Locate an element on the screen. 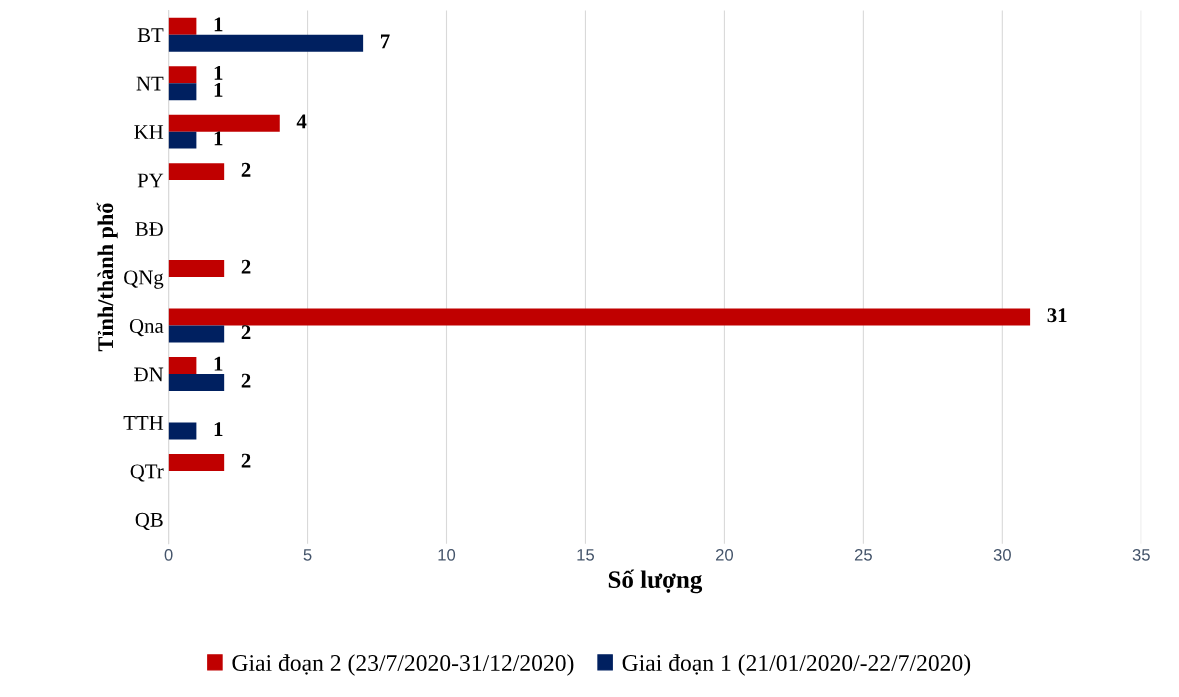 Image resolution: width=1179 pixels, height=697 pixels. y-tick-label: TTH is located at coordinates (143, 423).